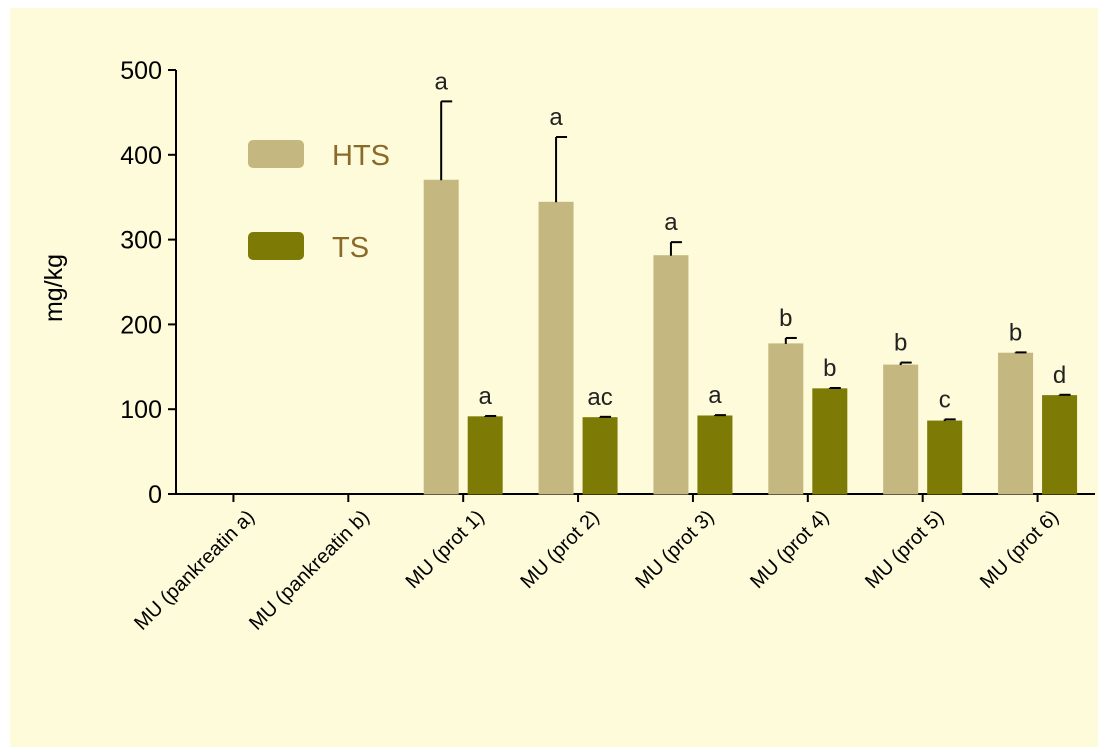 This screenshot has height=753, width=1105. What do you see at coordinates (789, 549) in the screenshot?
I see `x-tick-label: MU (prot 4)` at bounding box center [789, 549].